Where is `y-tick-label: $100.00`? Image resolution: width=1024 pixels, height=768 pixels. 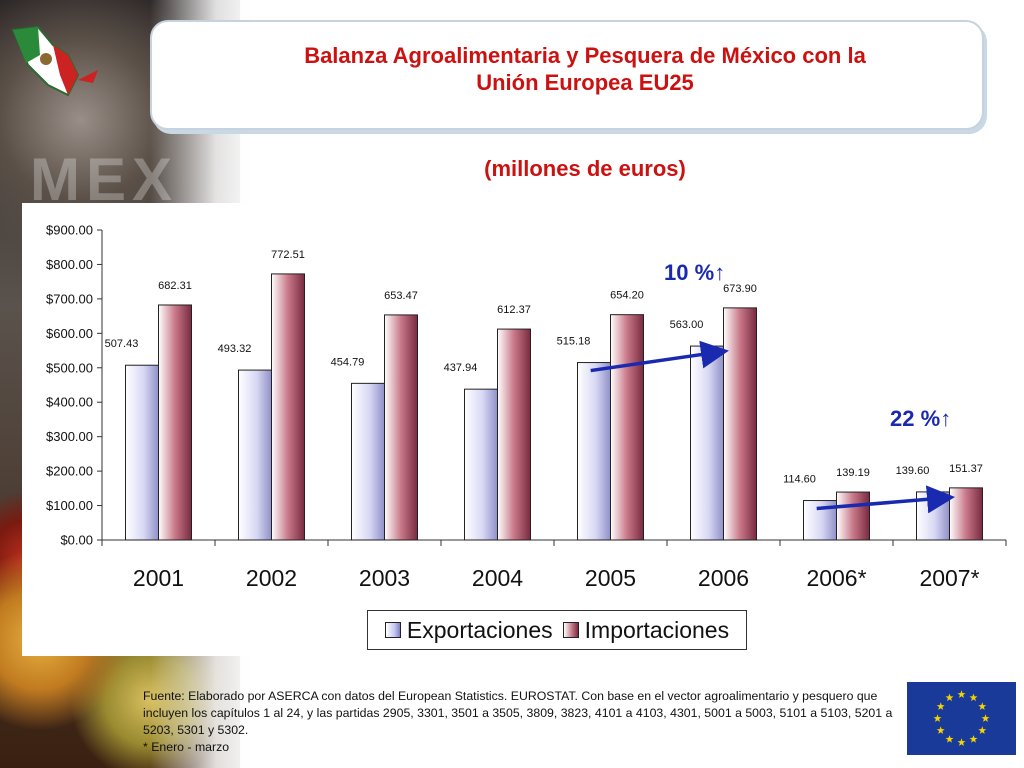 y-tick-label: $100.00 is located at coordinates (69, 505).